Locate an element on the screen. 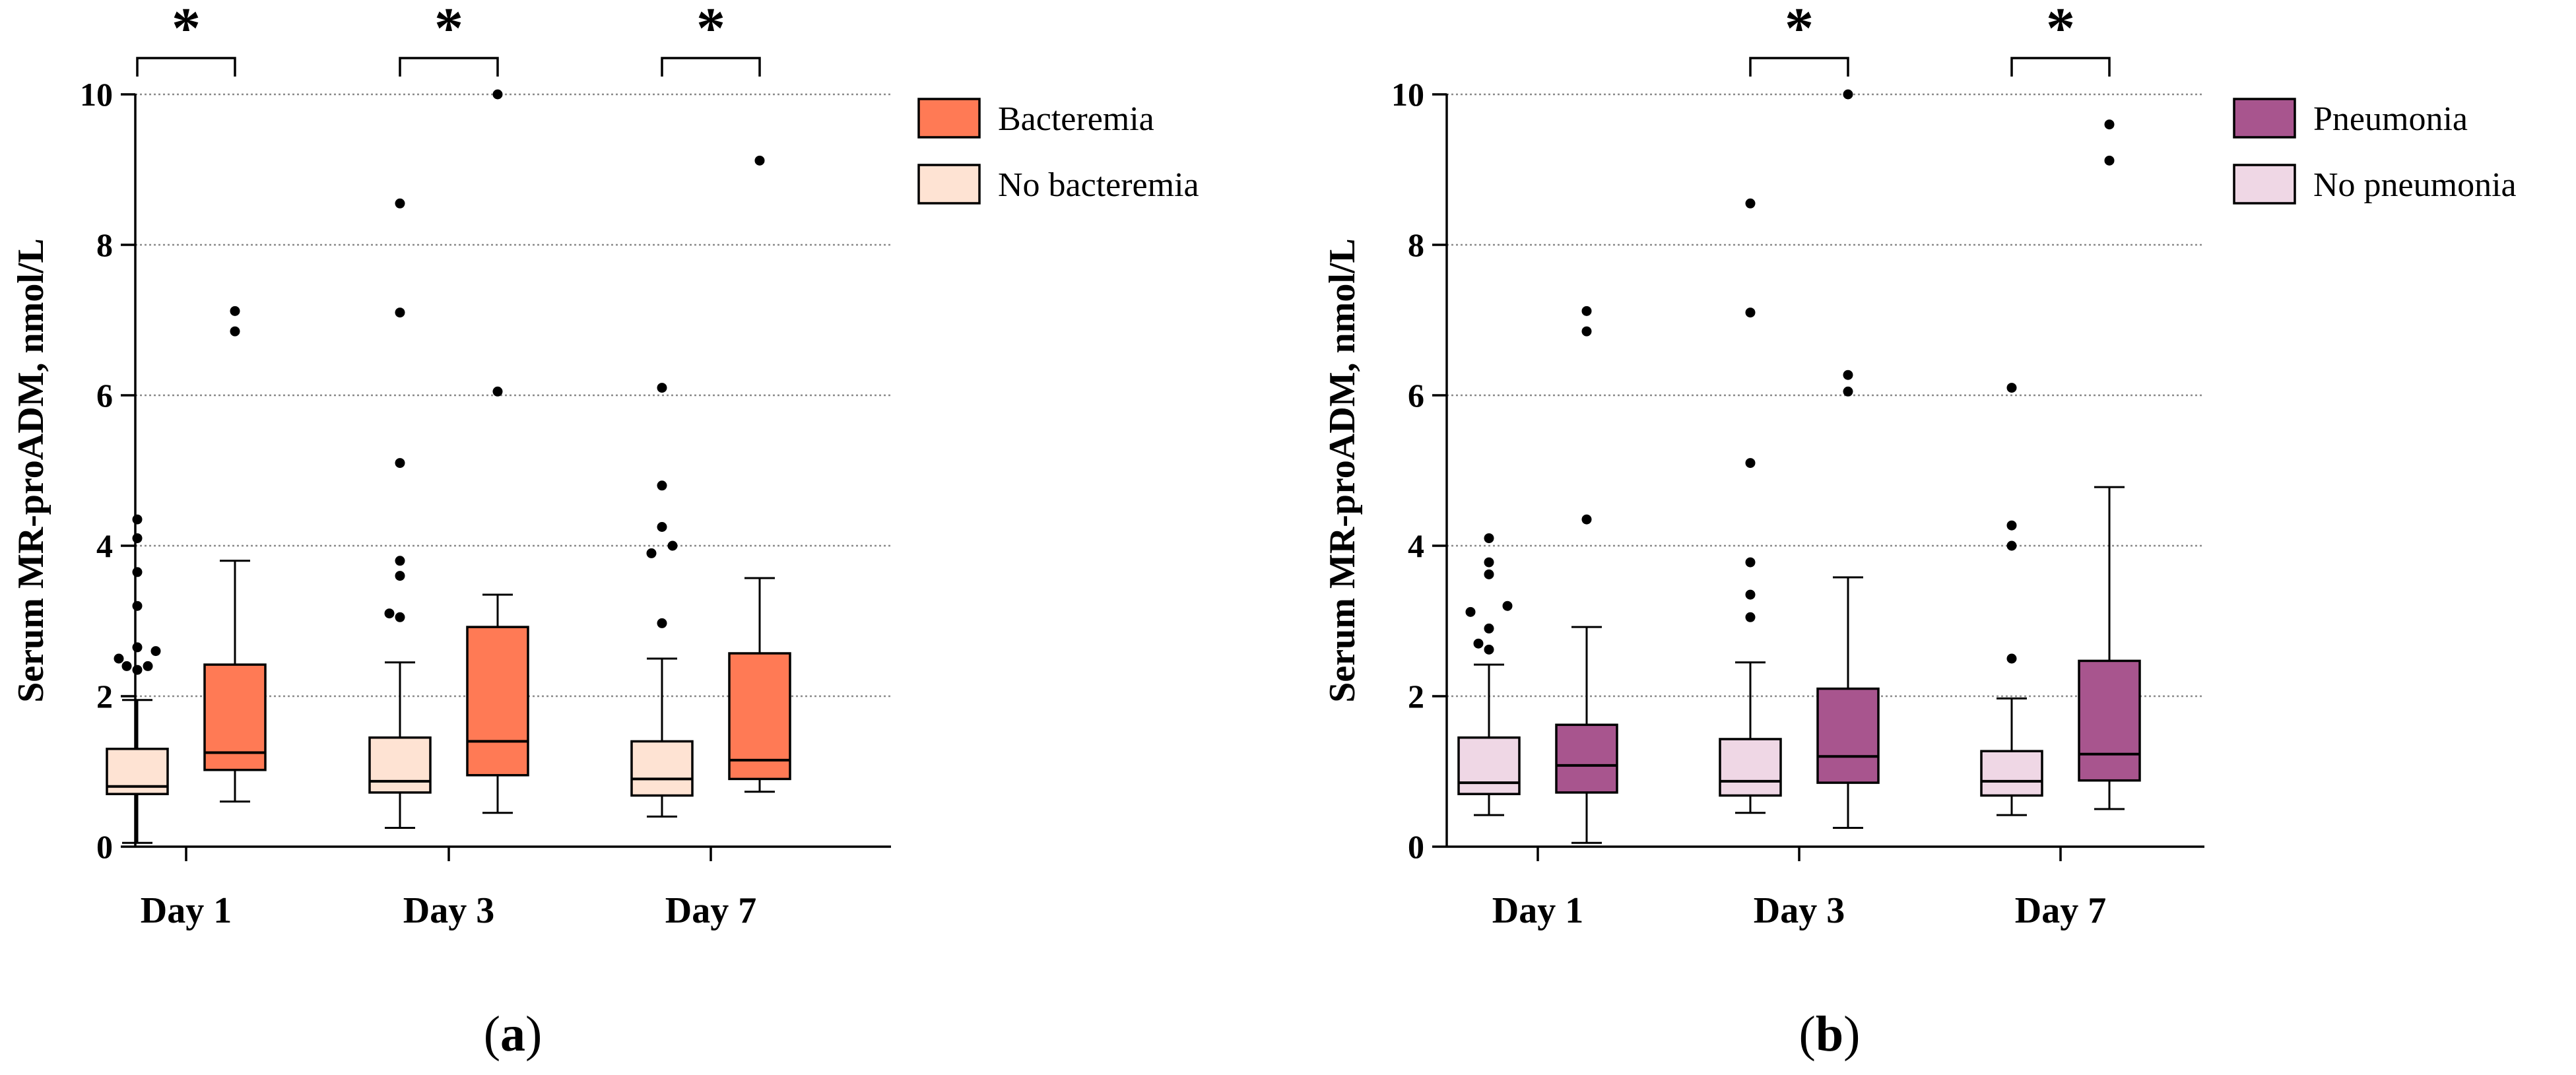  panel-label-letter: a is located at coordinates (512, 1034).